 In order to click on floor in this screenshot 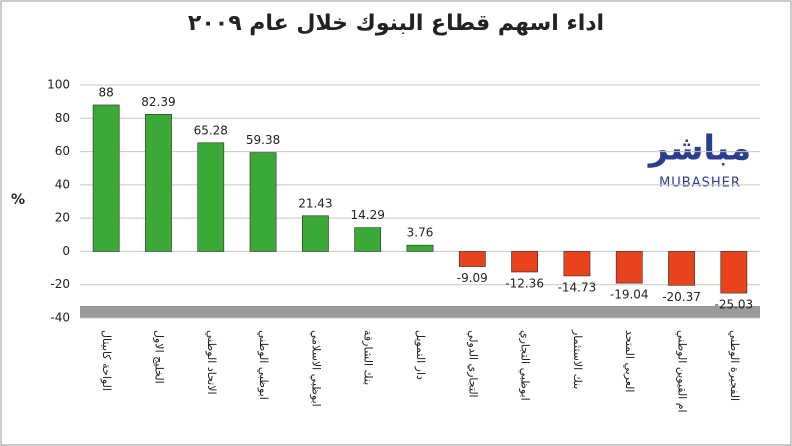, I will do `click(420, 312)`.